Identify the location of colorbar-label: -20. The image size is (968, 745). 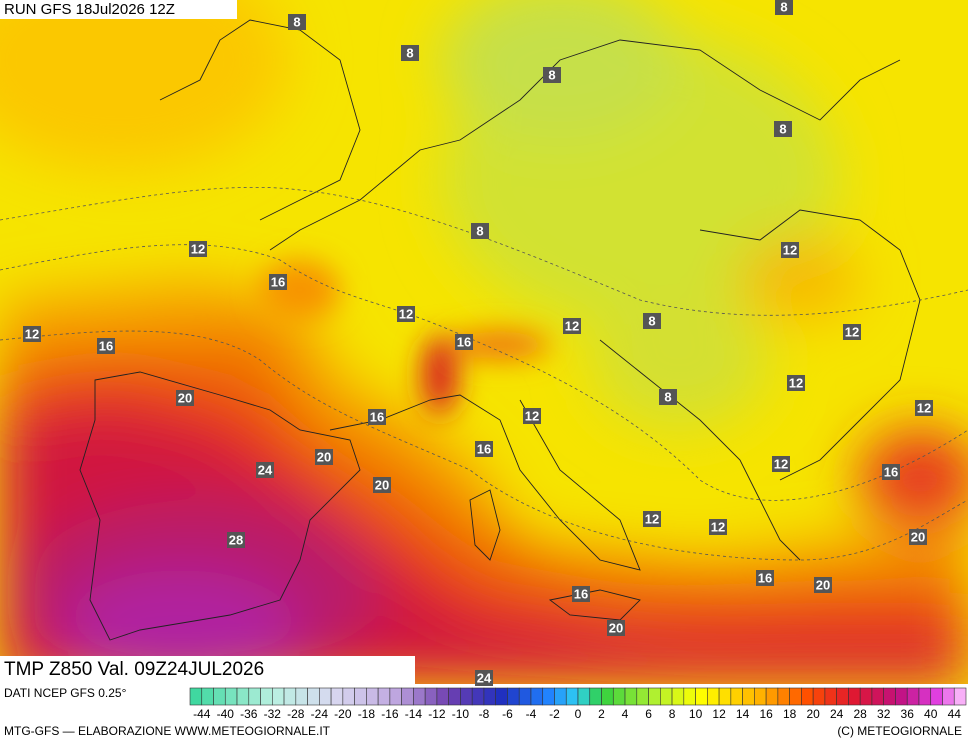
(343, 714).